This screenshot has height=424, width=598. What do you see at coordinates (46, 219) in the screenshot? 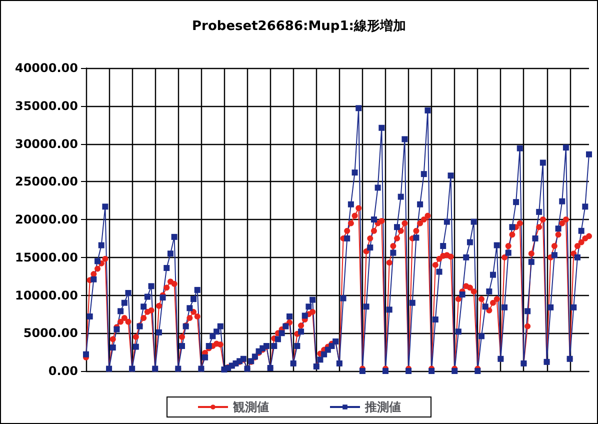
I see `y-tick-label: 20000.00` at bounding box center [46, 219].